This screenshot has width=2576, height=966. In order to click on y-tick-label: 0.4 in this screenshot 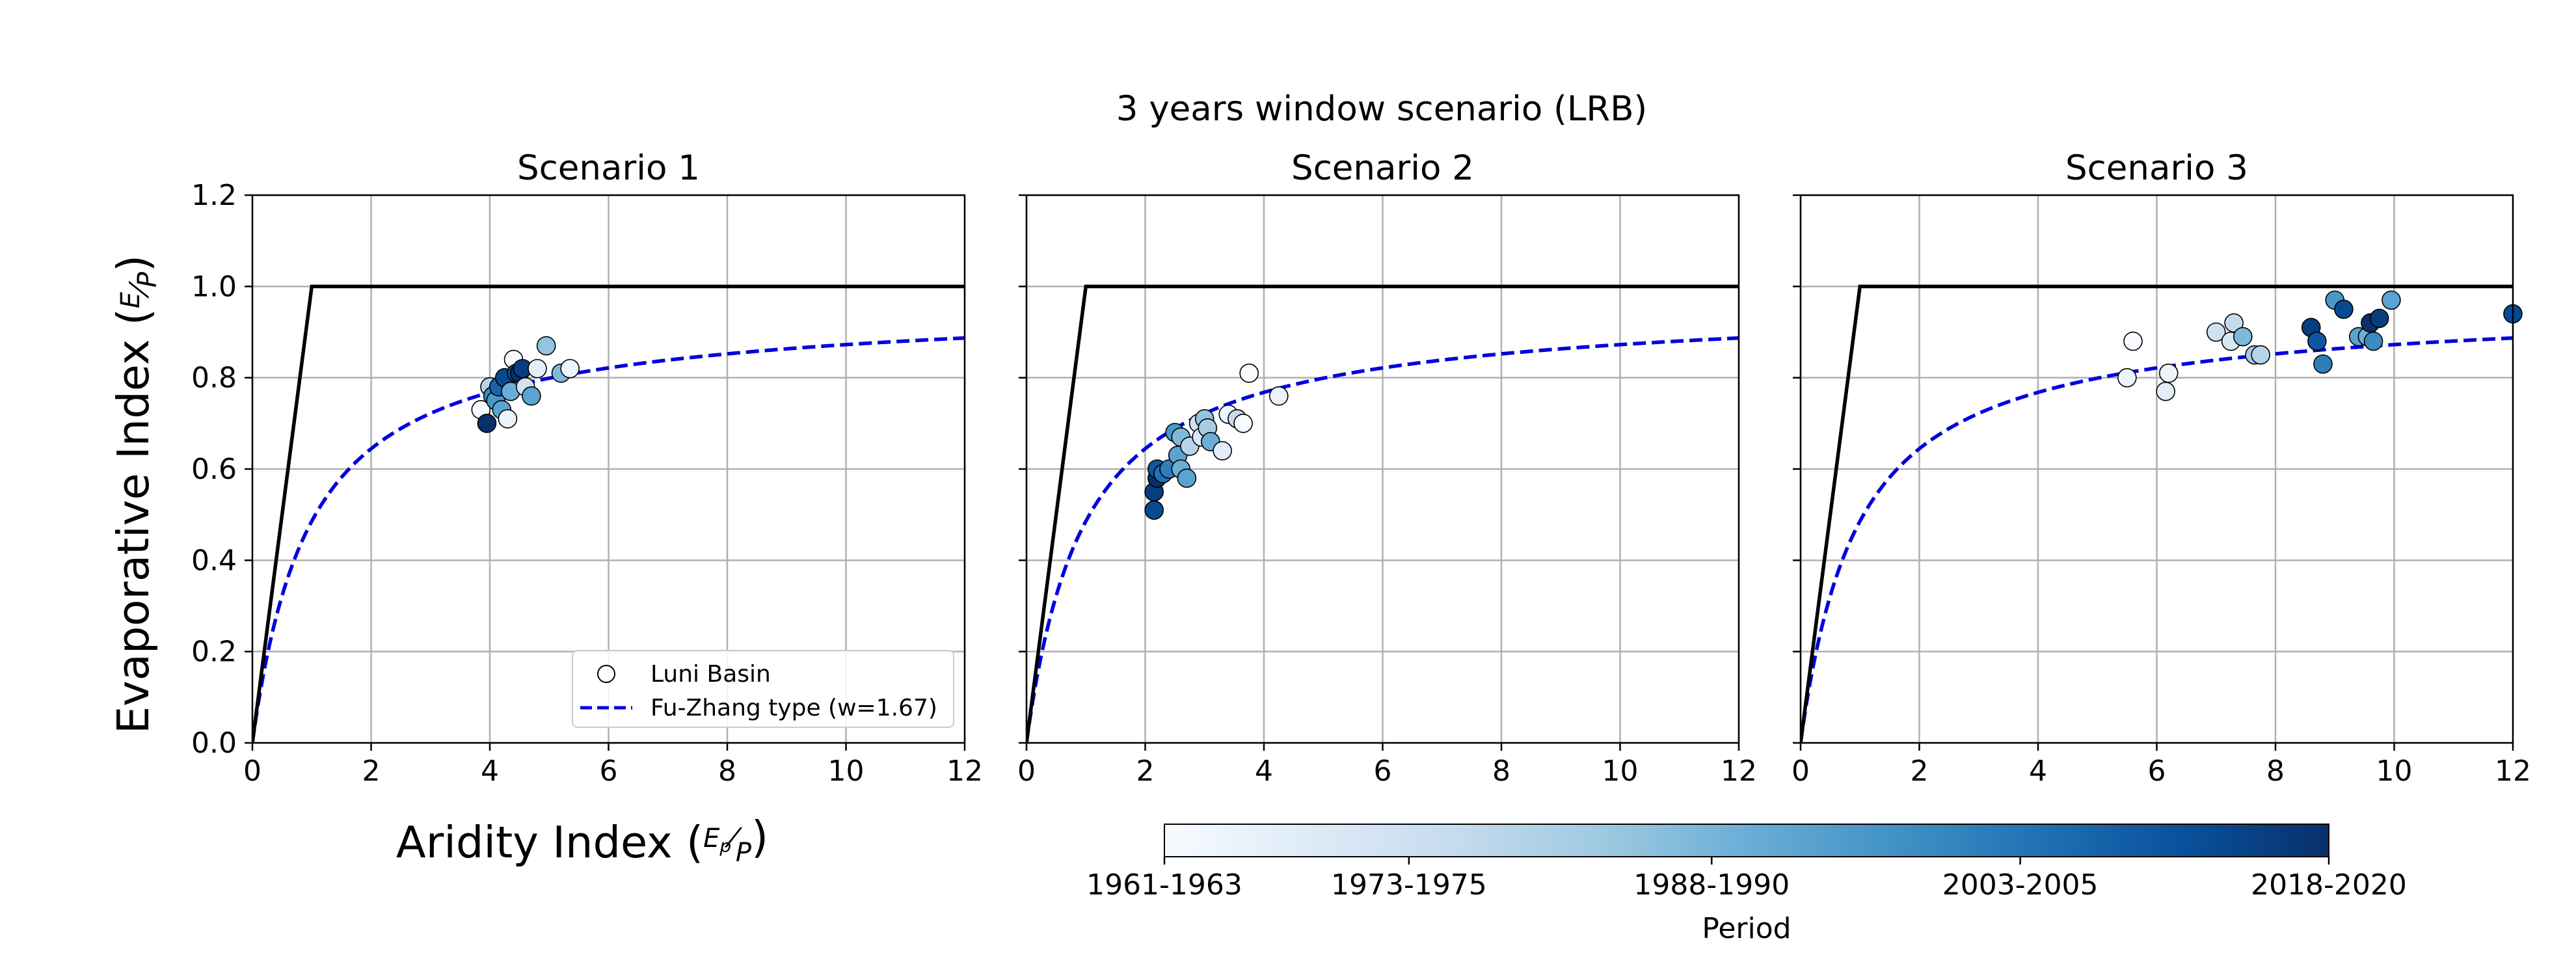, I will do `click(214, 560)`.